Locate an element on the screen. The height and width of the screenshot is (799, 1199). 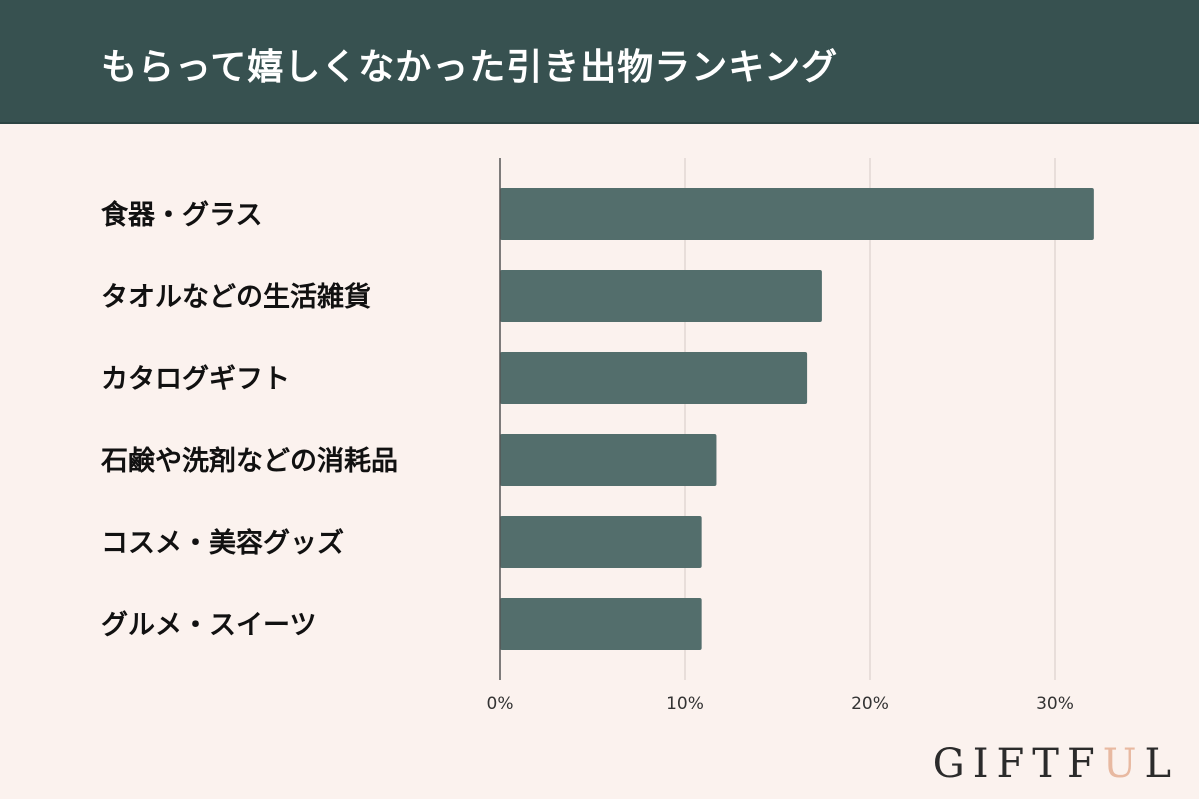
category-label-3: カタログギフト is located at coordinates (195, 379).